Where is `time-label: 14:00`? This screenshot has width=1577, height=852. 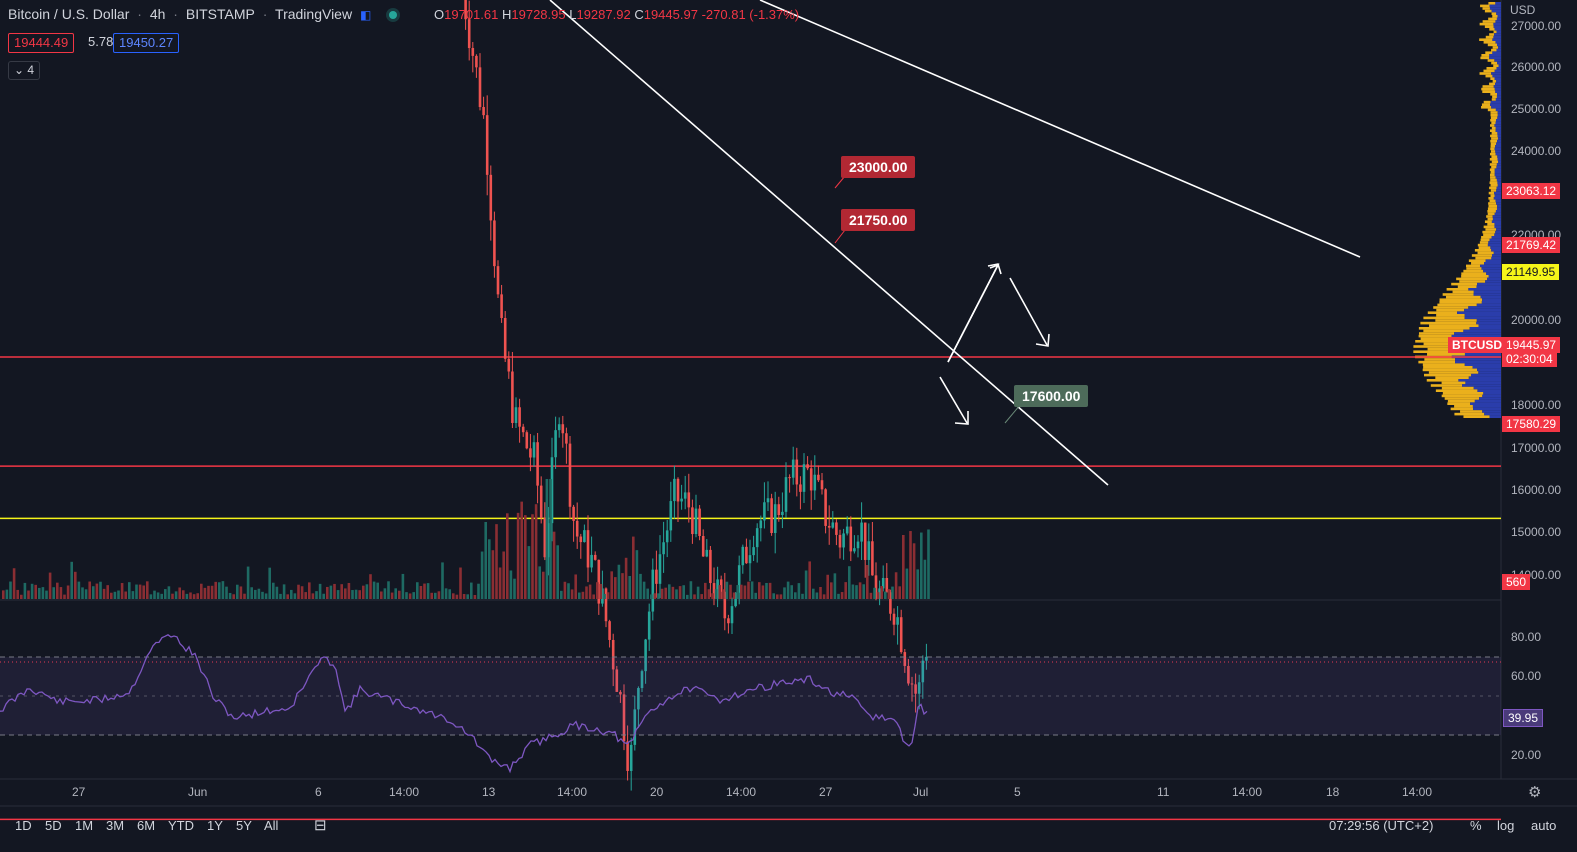 time-label: 14:00 is located at coordinates (1247, 792).